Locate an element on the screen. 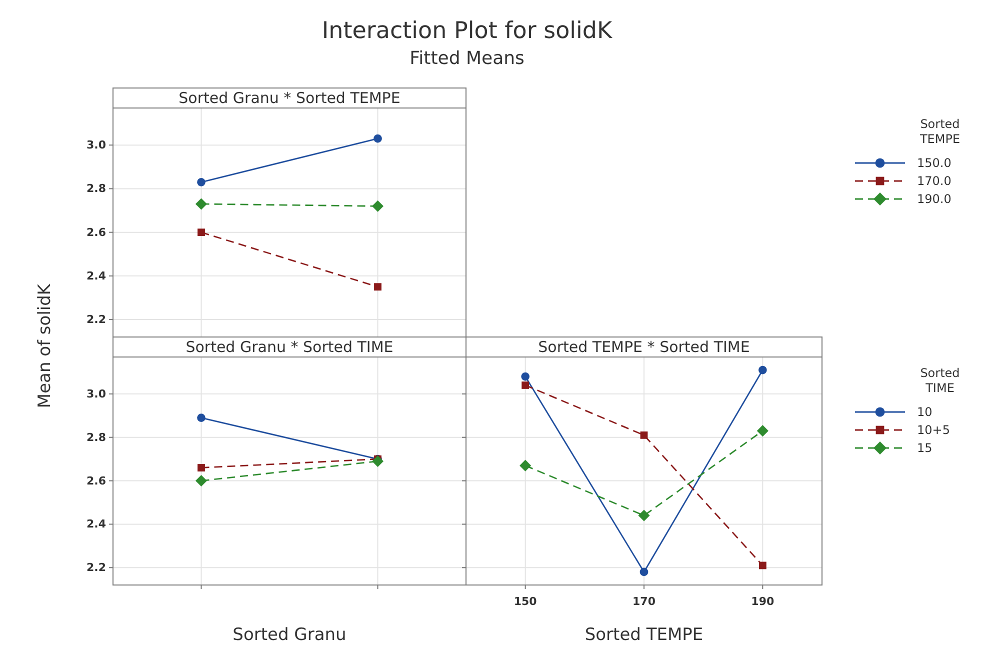 The height and width of the screenshot is (663, 999). text: Fitted Means is located at coordinates (467, 58).